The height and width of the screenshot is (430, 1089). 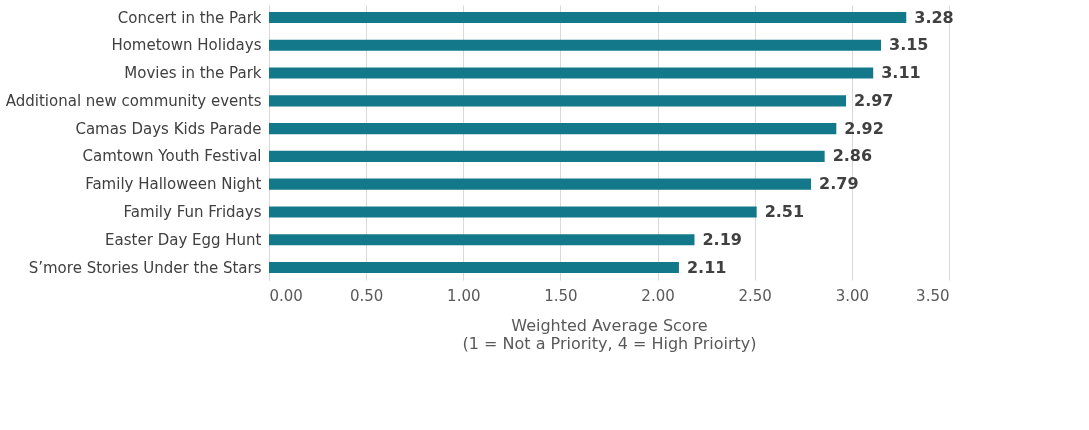 What do you see at coordinates (874, 100) in the screenshot?
I see `data-label: 2.97` at bounding box center [874, 100].